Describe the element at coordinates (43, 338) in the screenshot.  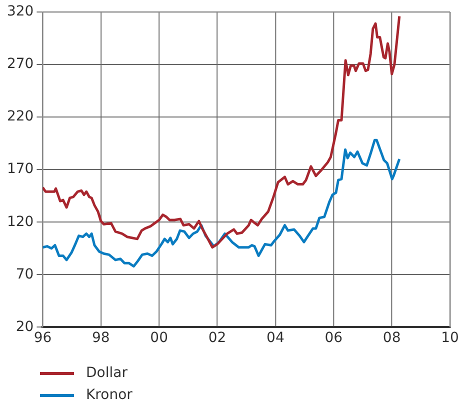
I see `x-tick-label: 96` at that location.